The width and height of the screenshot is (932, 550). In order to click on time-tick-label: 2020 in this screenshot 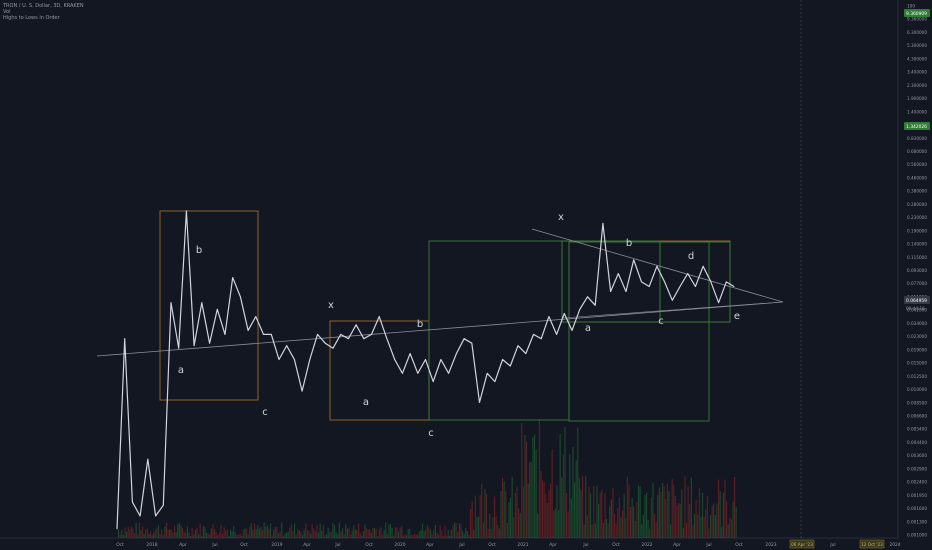, I will do `click(399, 545)`.